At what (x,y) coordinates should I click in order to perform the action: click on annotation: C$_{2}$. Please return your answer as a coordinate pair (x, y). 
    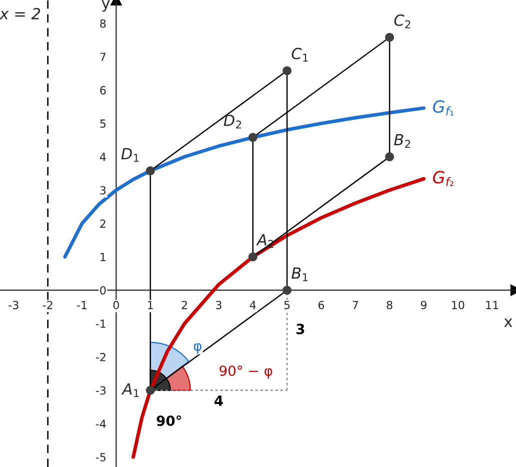
    Looking at the image, I should click on (402, 21).